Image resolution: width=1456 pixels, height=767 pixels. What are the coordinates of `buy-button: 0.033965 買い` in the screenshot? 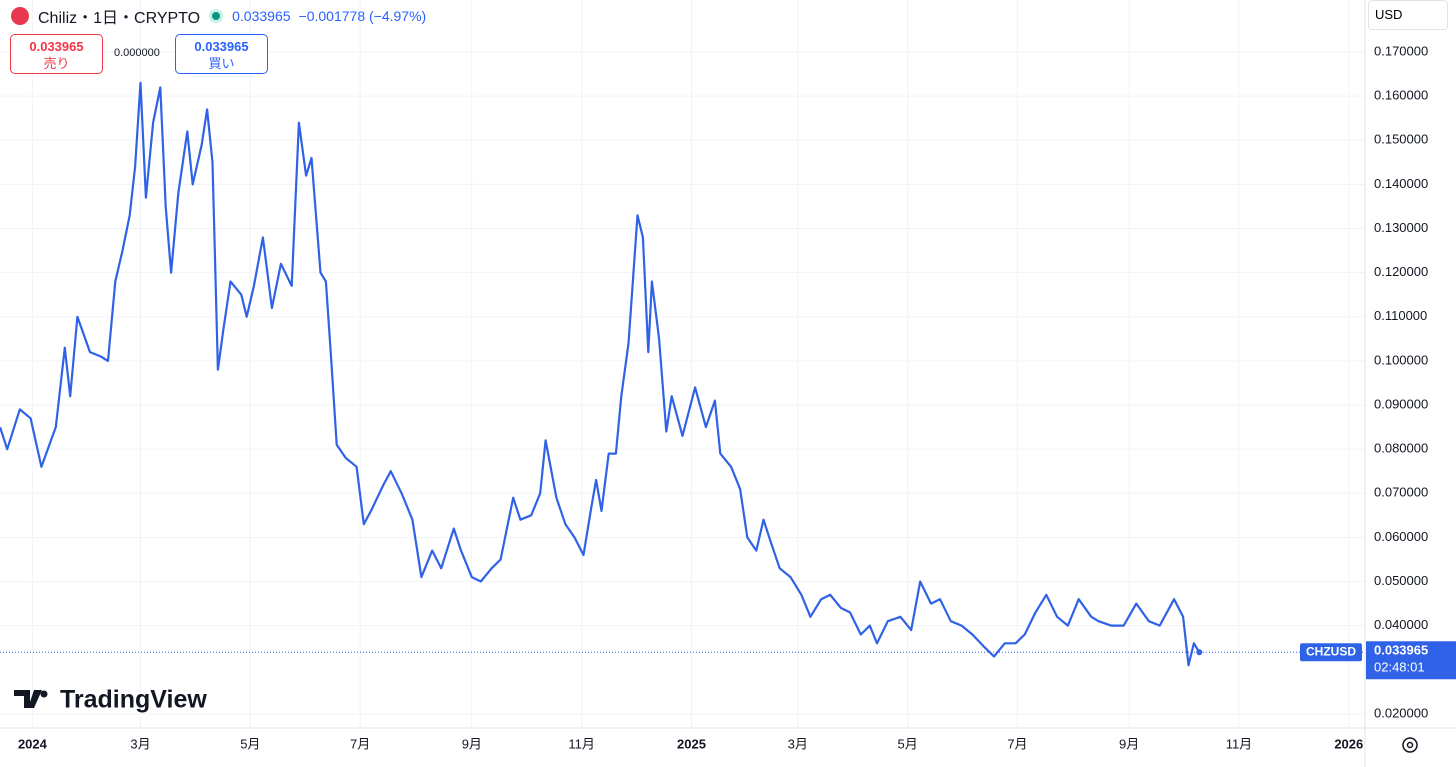 It's located at (221, 54).